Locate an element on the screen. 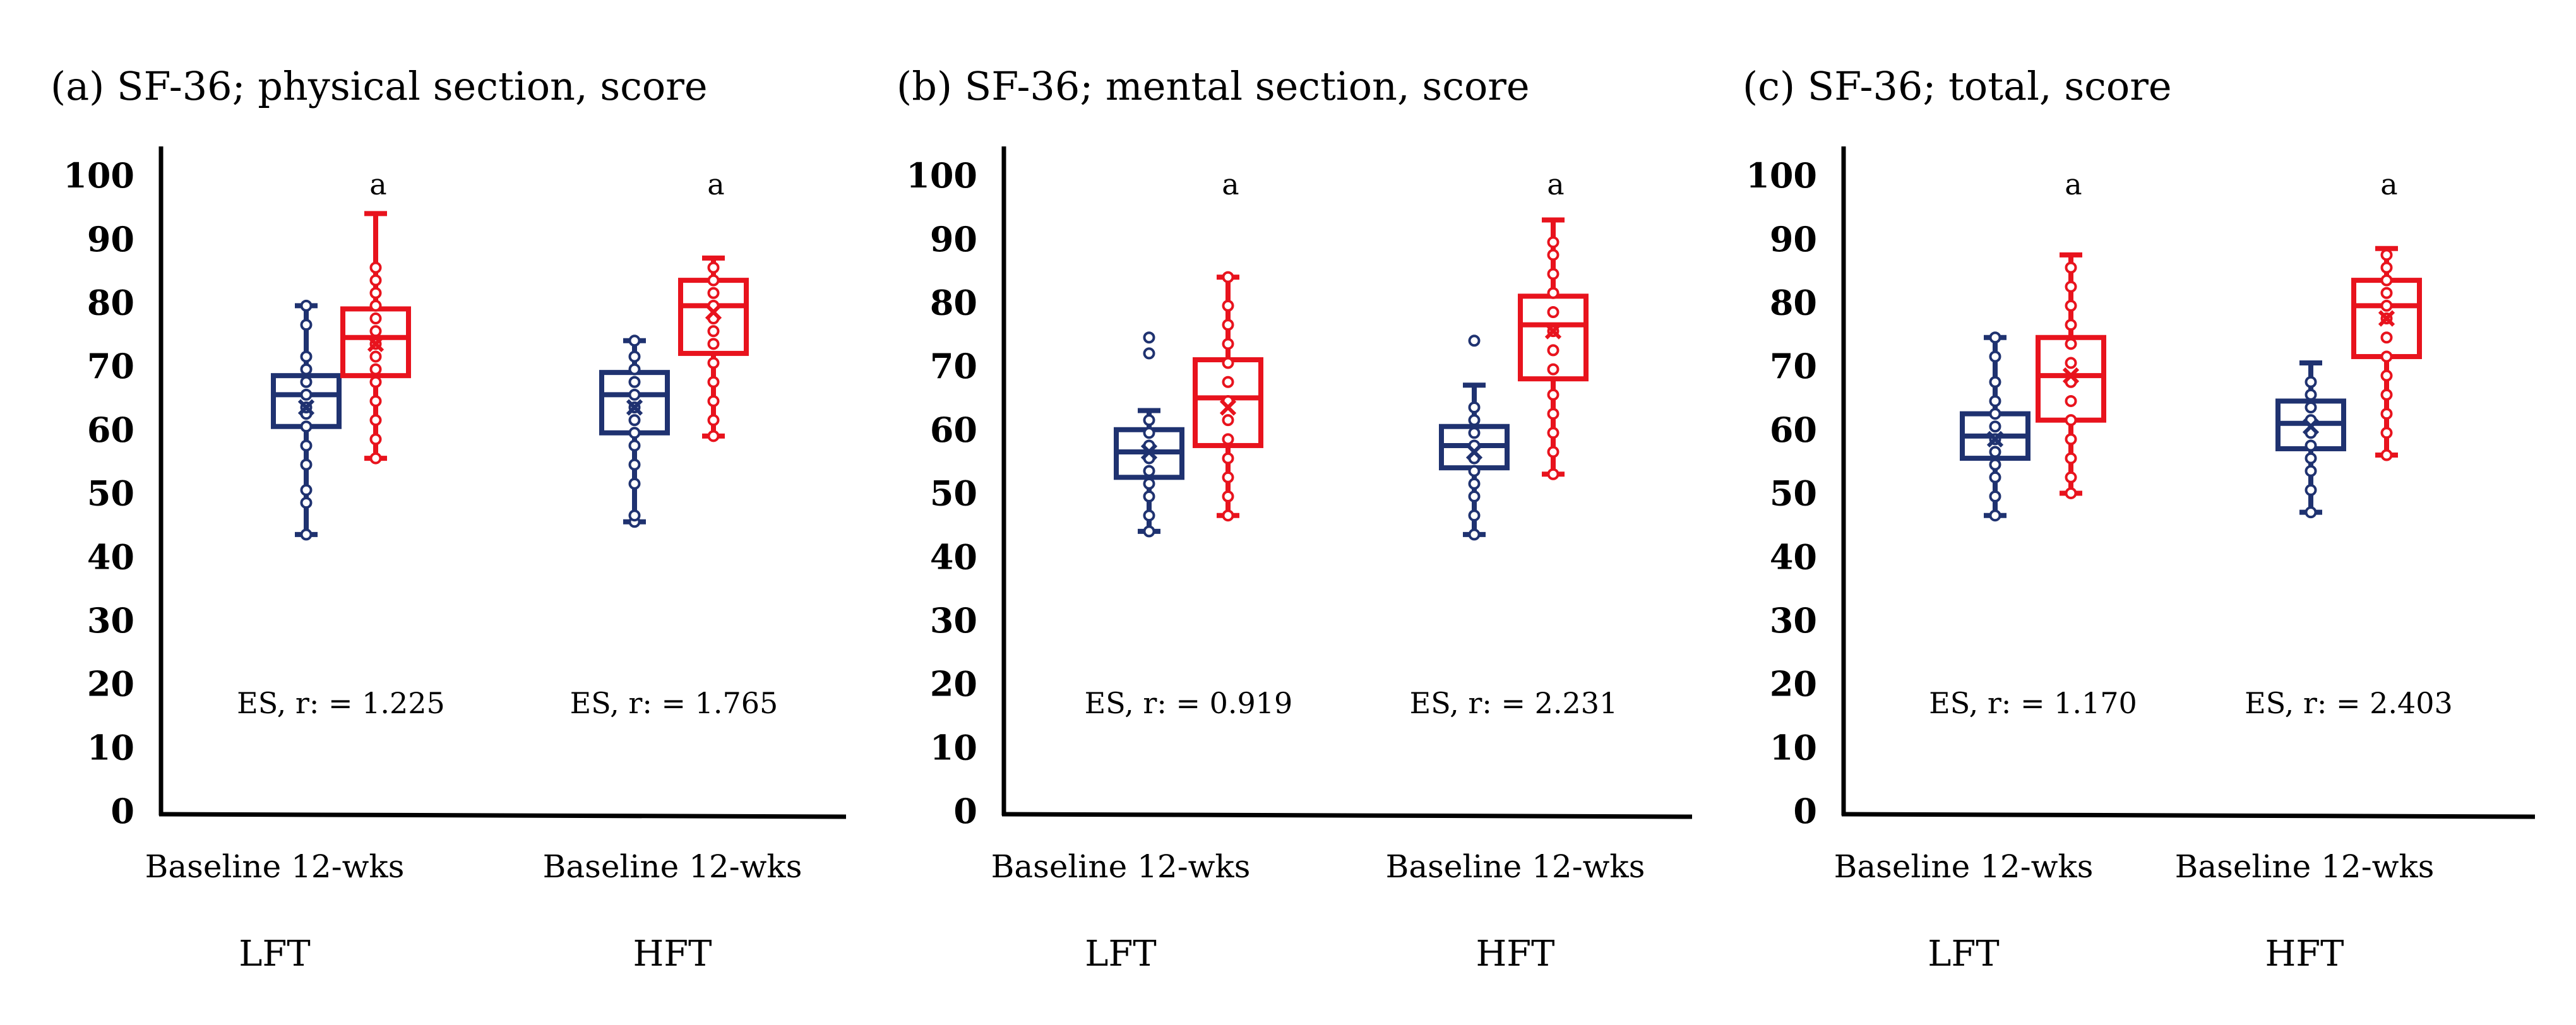  effect-size-label: ES, r: = 1.170 is located at coordinates (2033, 703).